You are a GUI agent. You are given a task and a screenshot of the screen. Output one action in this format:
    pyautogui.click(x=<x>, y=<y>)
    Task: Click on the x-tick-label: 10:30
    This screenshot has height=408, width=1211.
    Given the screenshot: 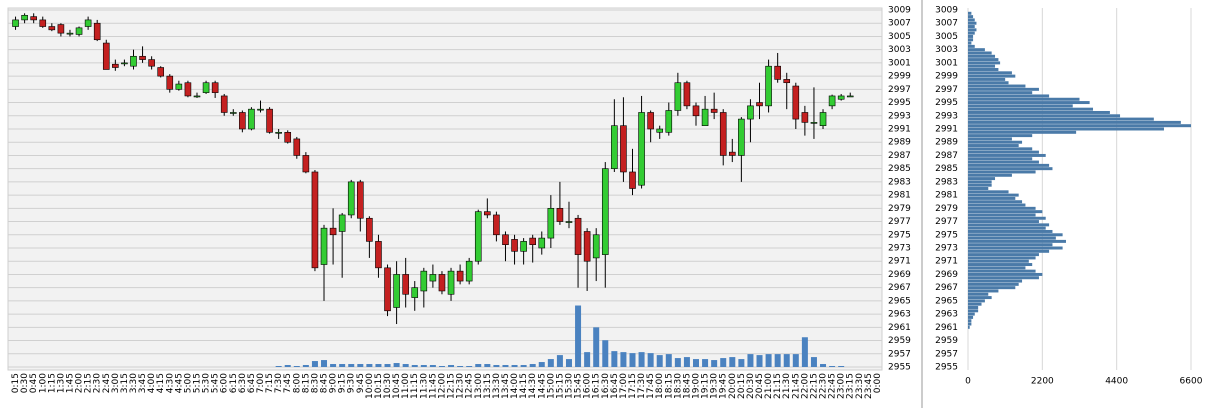 What is the action you would take?
    pyautogui.click(x=388, y=386)
    